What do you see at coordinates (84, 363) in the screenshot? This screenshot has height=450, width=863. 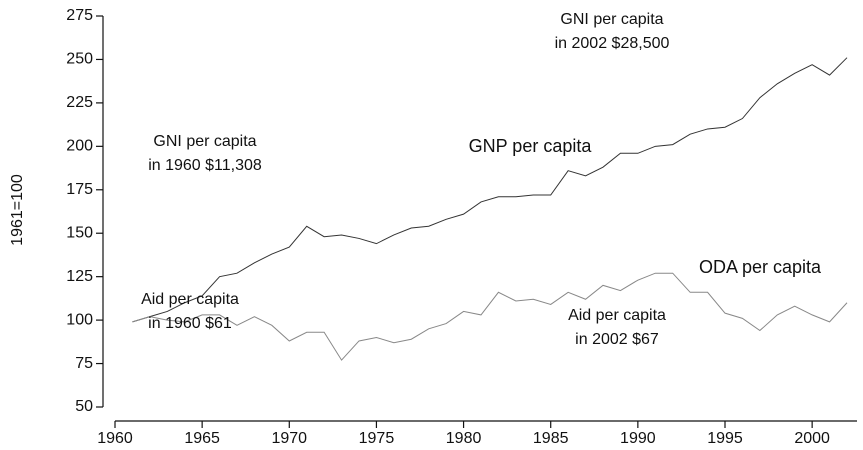 I see `y-tick-label: 75` at bounding box center [84, 363].